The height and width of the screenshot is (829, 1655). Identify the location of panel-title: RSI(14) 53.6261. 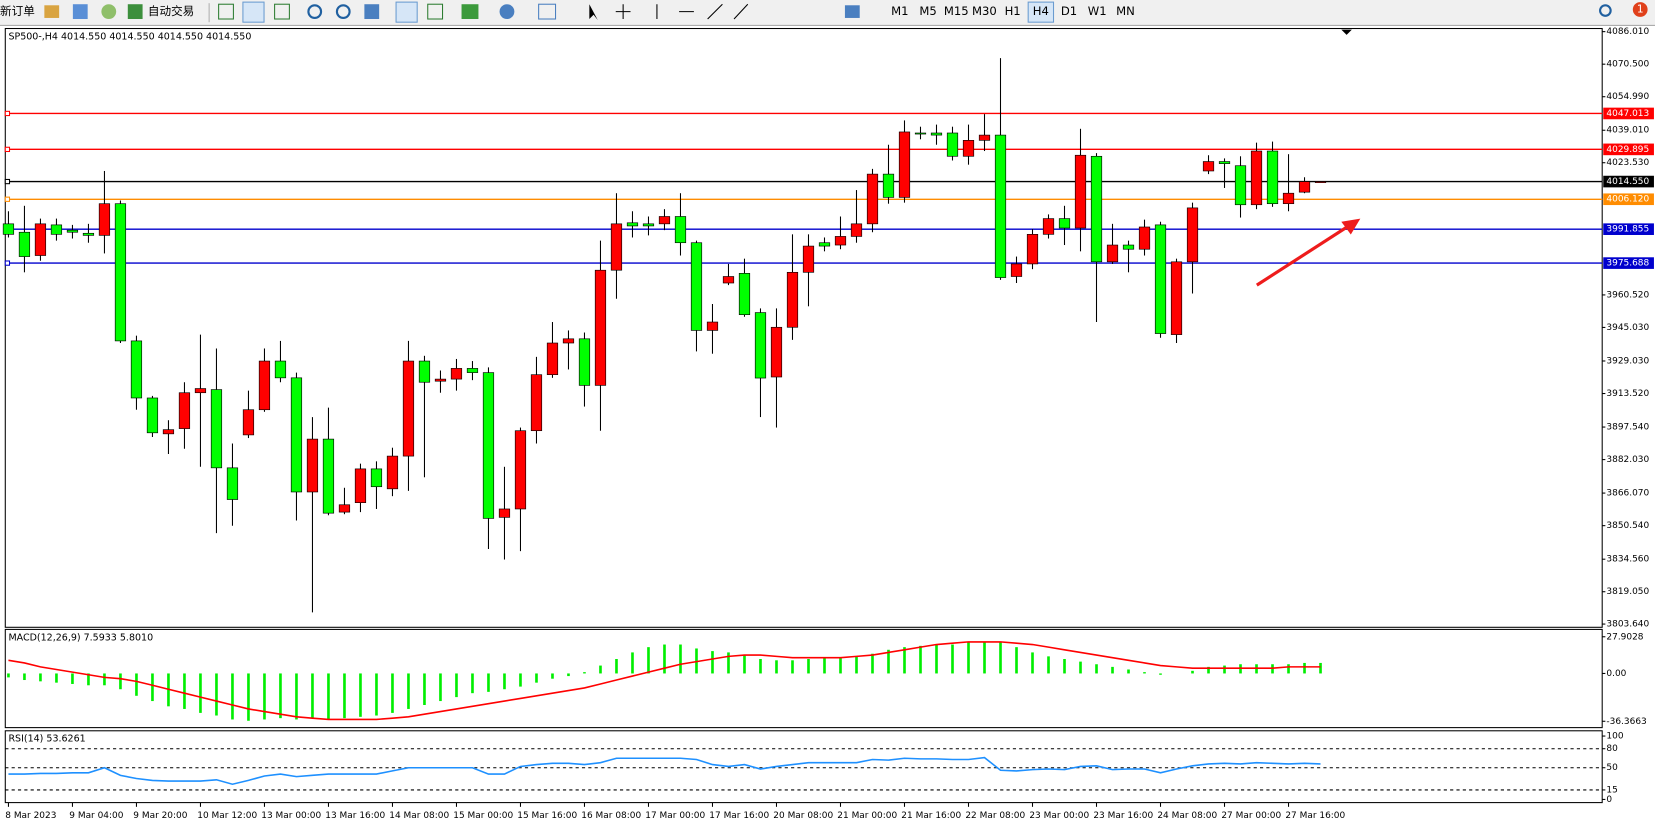
(46, 739).